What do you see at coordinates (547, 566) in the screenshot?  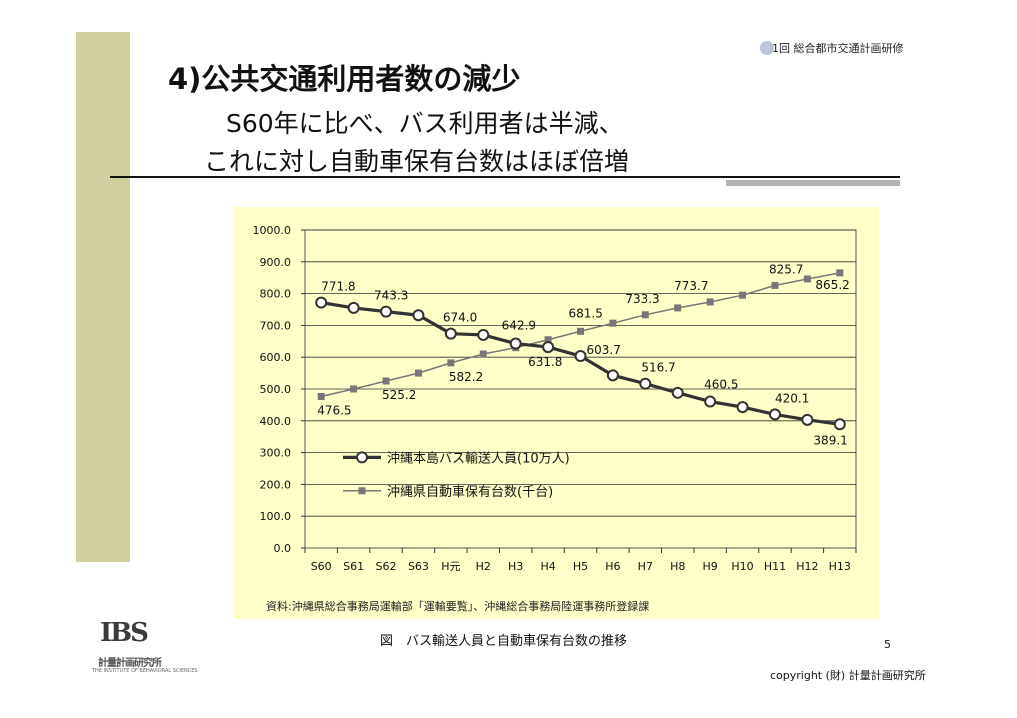 I see `x-tick-label: H4` at bounding box center [547, 566].